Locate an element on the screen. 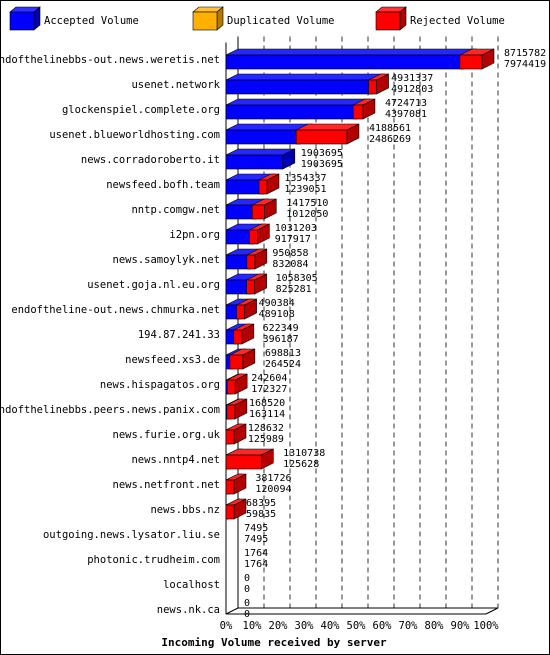  value-label-total: 128632 is located at coordinates (266, 428).